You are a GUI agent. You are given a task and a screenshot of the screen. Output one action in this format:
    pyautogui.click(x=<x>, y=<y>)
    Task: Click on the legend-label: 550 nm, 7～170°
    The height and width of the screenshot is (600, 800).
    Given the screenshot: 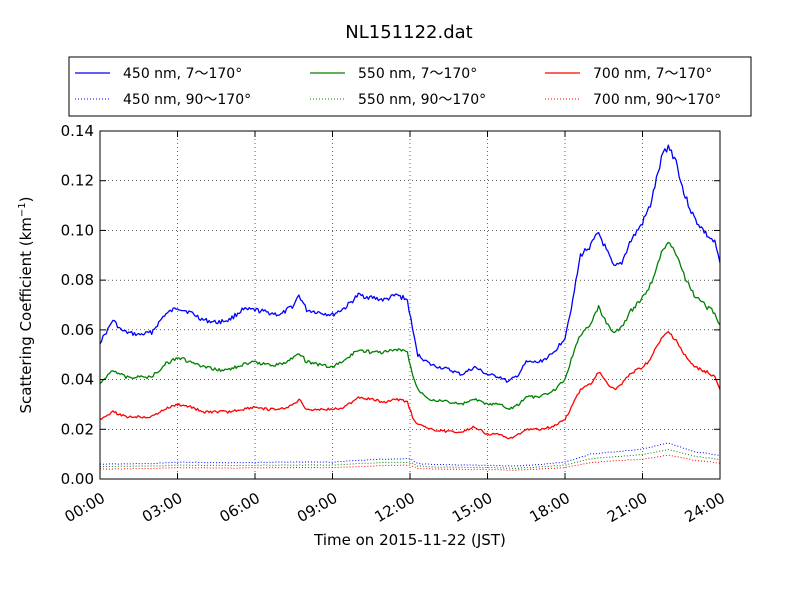 What is the action you would take?
    pyautogui.click(x=417, y=74)
    